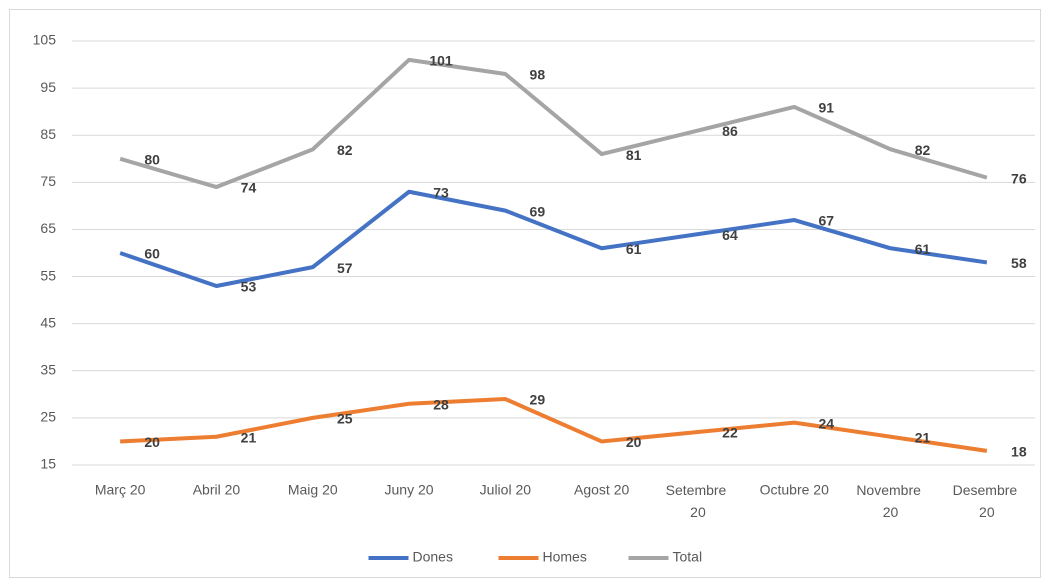  What do you see at coordinates (48, 369) in the screenshot?
I see `y-tick-label: 35` at bounding box center [48, 369].